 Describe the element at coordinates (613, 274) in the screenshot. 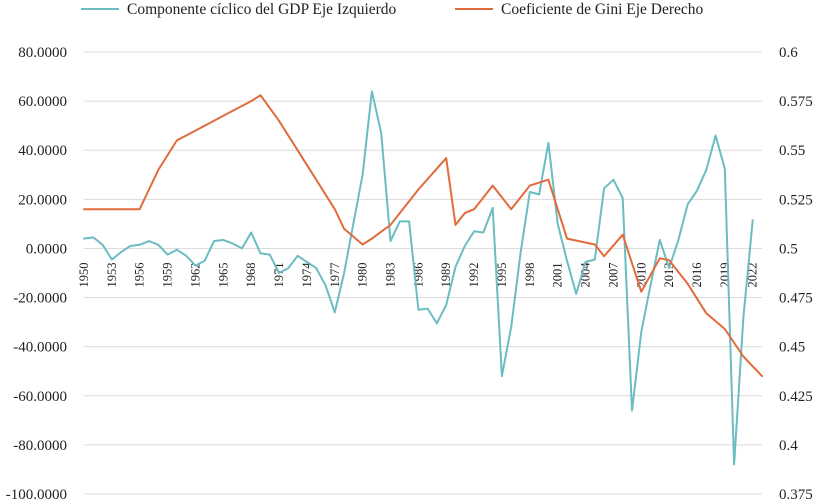

I see `x-tick-label: 2007` at that location.